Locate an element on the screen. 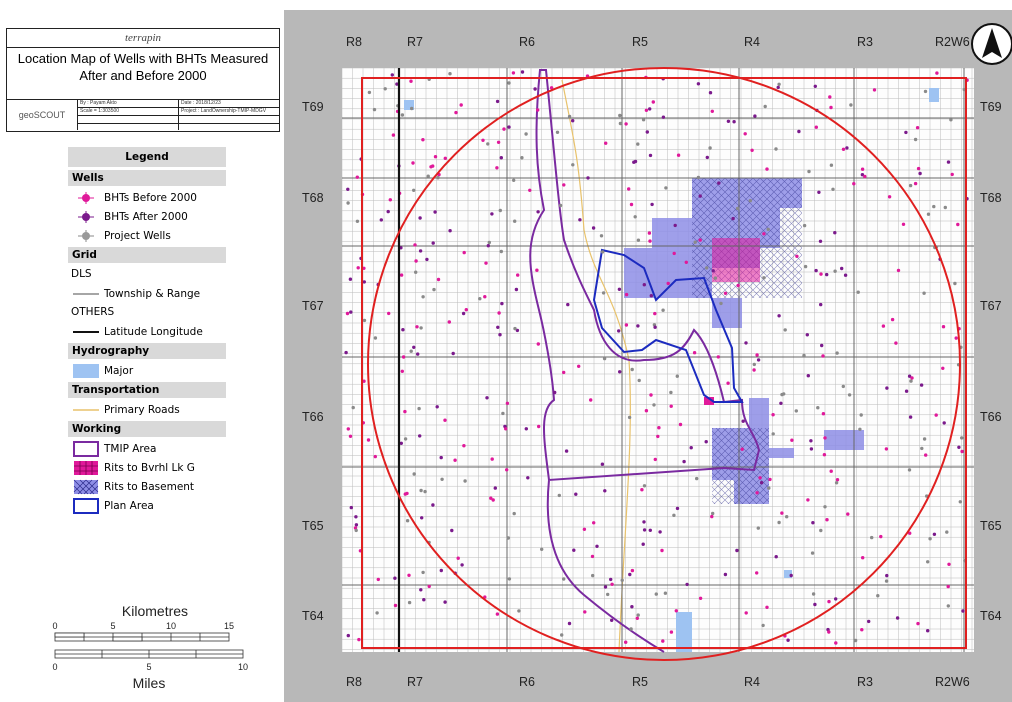  legend-label: Plan Area is located at coordinates (129, 505).